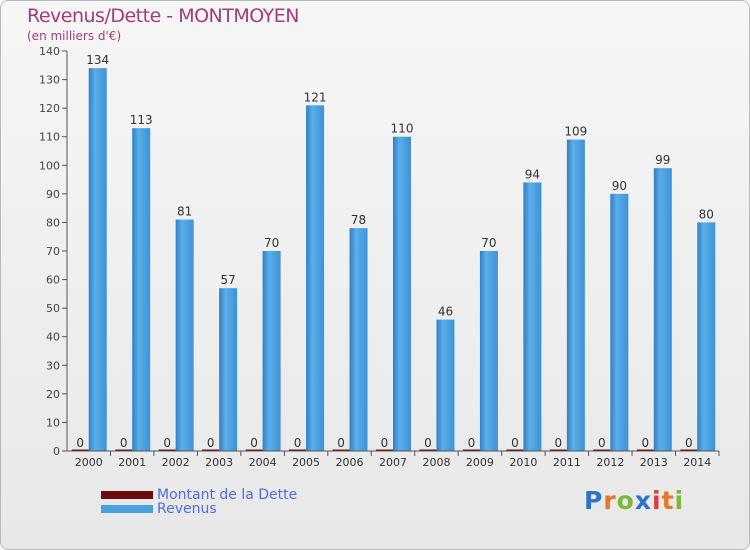 The height and width of the screenshot is (550, 750). I want to click on x-tick-label: 2012, so click(610, 462).